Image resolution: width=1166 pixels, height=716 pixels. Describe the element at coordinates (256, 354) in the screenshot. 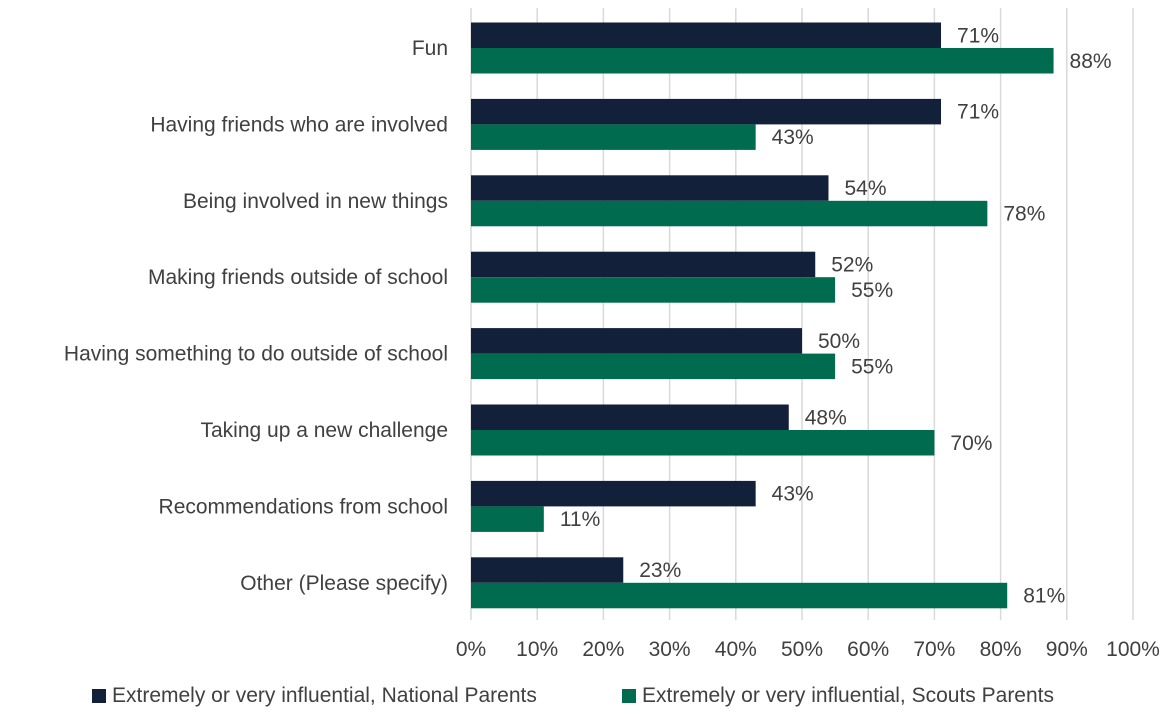

I see `category-label: Having something to do outside of school` at that location.